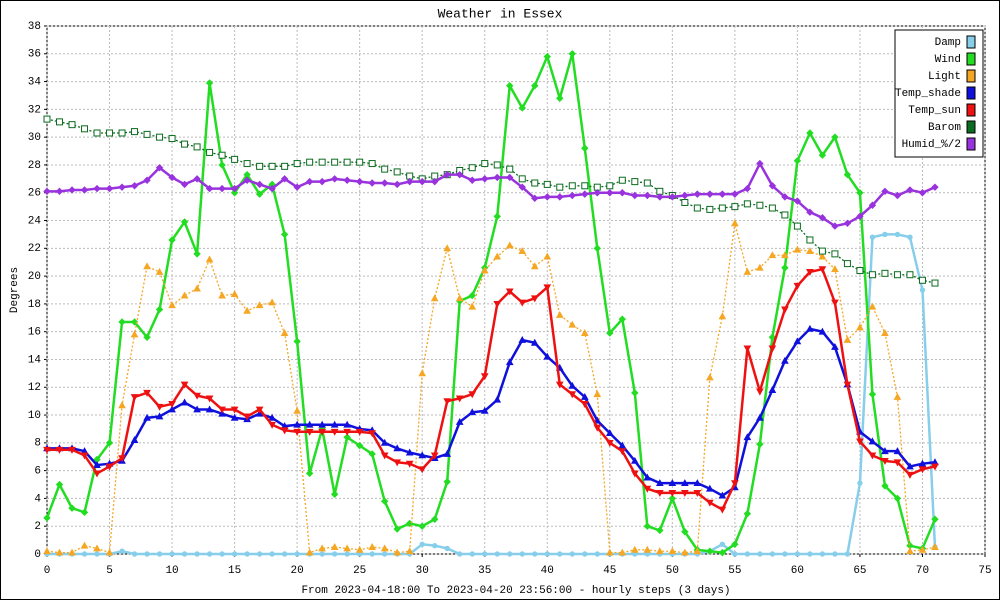 This screenshot has width=1000, height=600. What do you see at coordinates (37, 444) in the screenshot?
I see `y-tick-label: 8` at bounding box center [37, 444].